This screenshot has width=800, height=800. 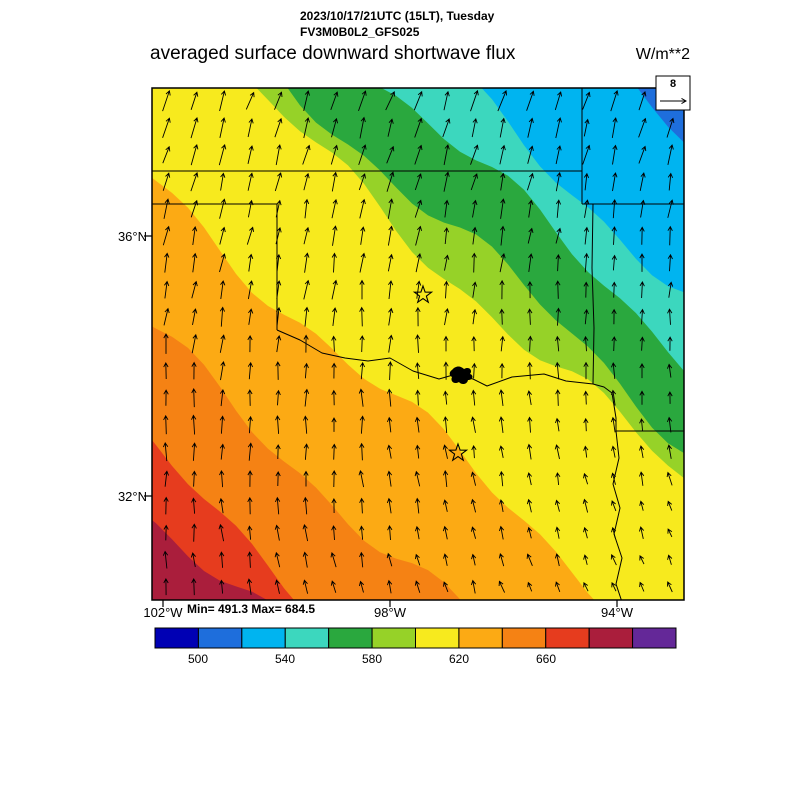 What do you see at coordinates (333, 53) in the screenshot?
I see `page-title: averaged surface downward shortwave flux` at bounding box center [333, 53].